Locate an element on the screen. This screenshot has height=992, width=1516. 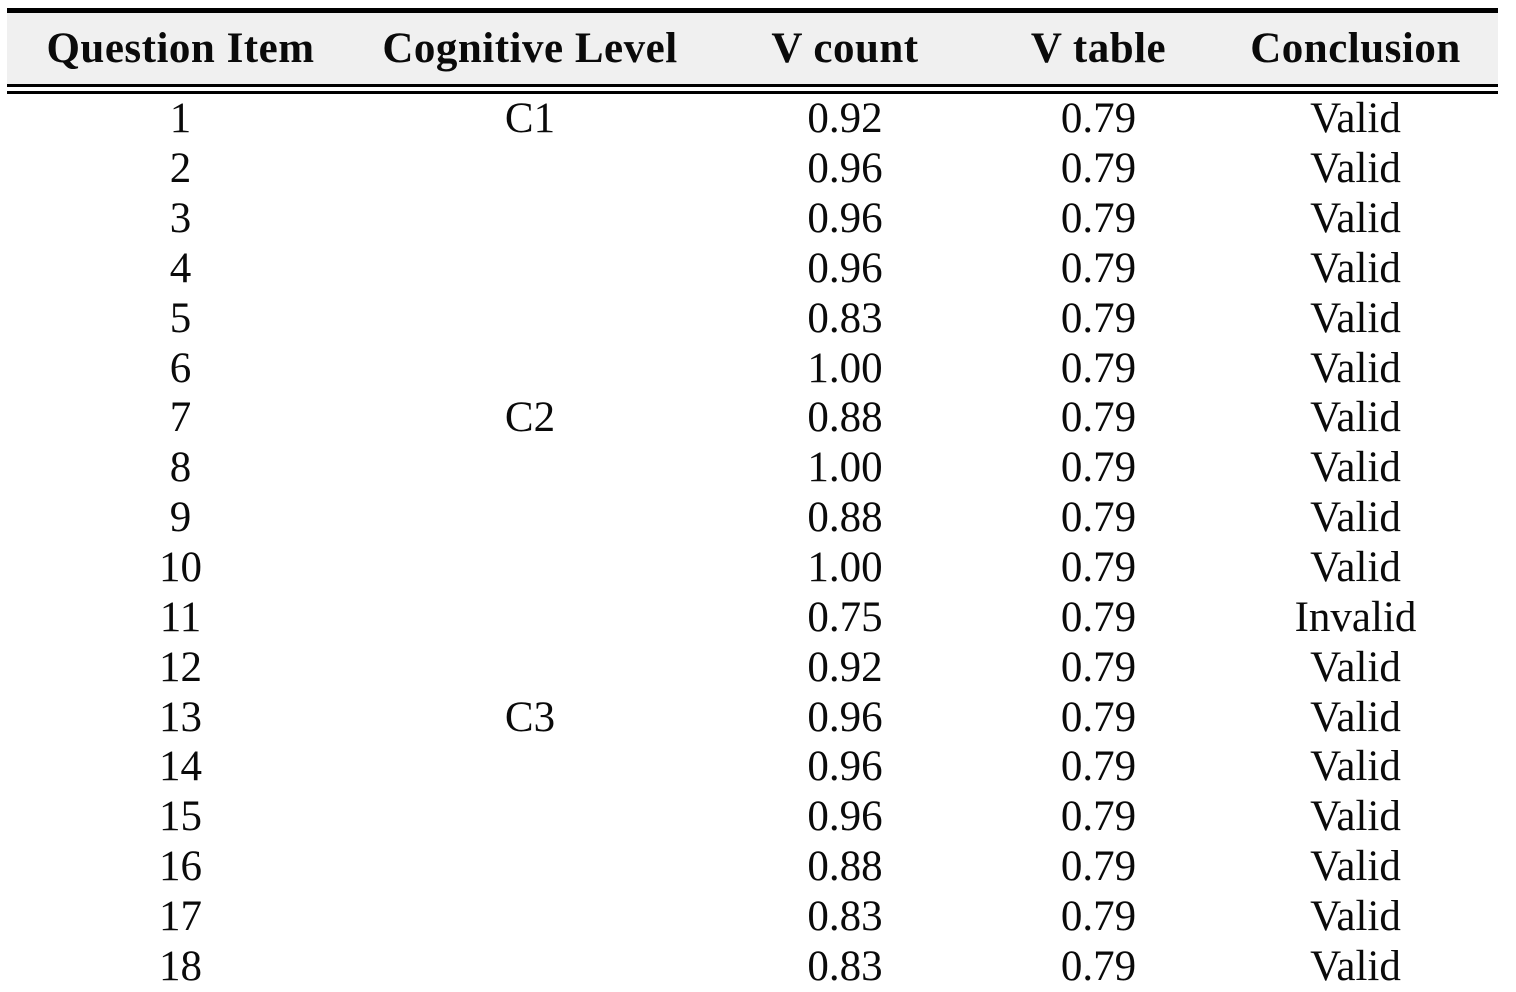
header-double-rule is located at coordinates (752, 89).